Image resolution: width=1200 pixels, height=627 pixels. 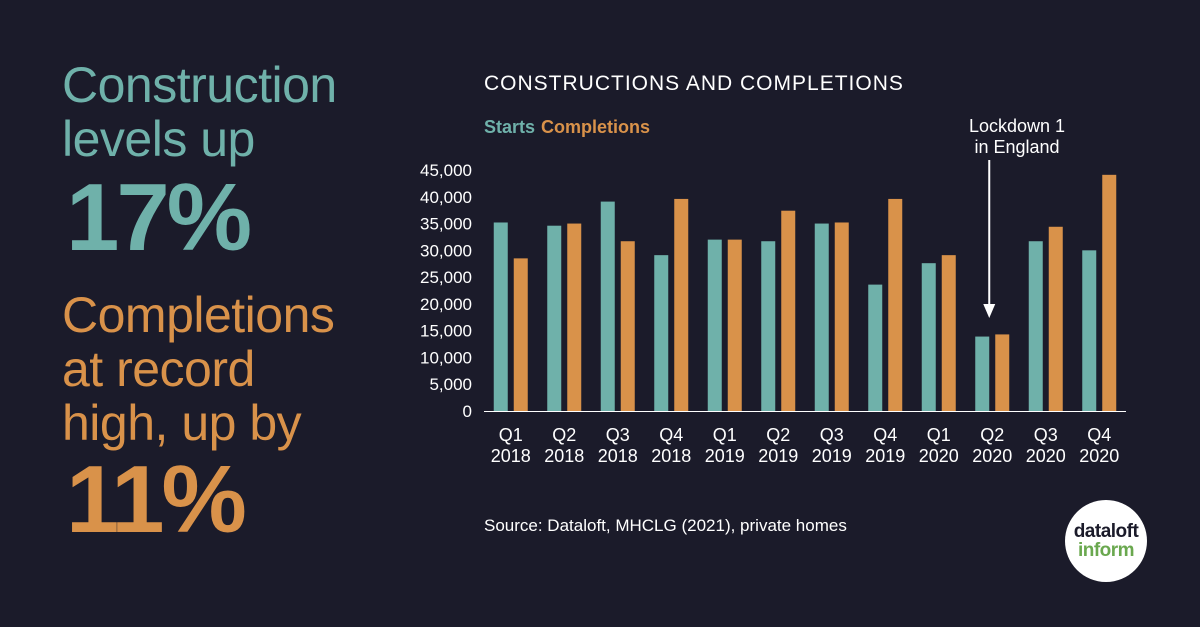 I want to click on annotation-line-2: in England, so click(x=1017, y=146).